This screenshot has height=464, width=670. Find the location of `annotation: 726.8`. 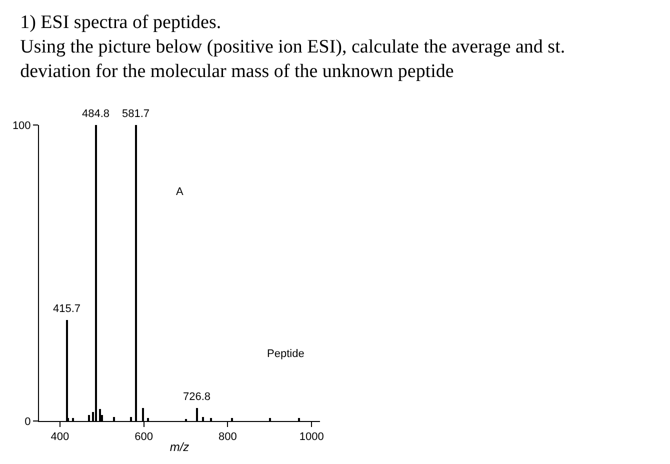

annotation: 726.8 is located at coordinates (197, 397).